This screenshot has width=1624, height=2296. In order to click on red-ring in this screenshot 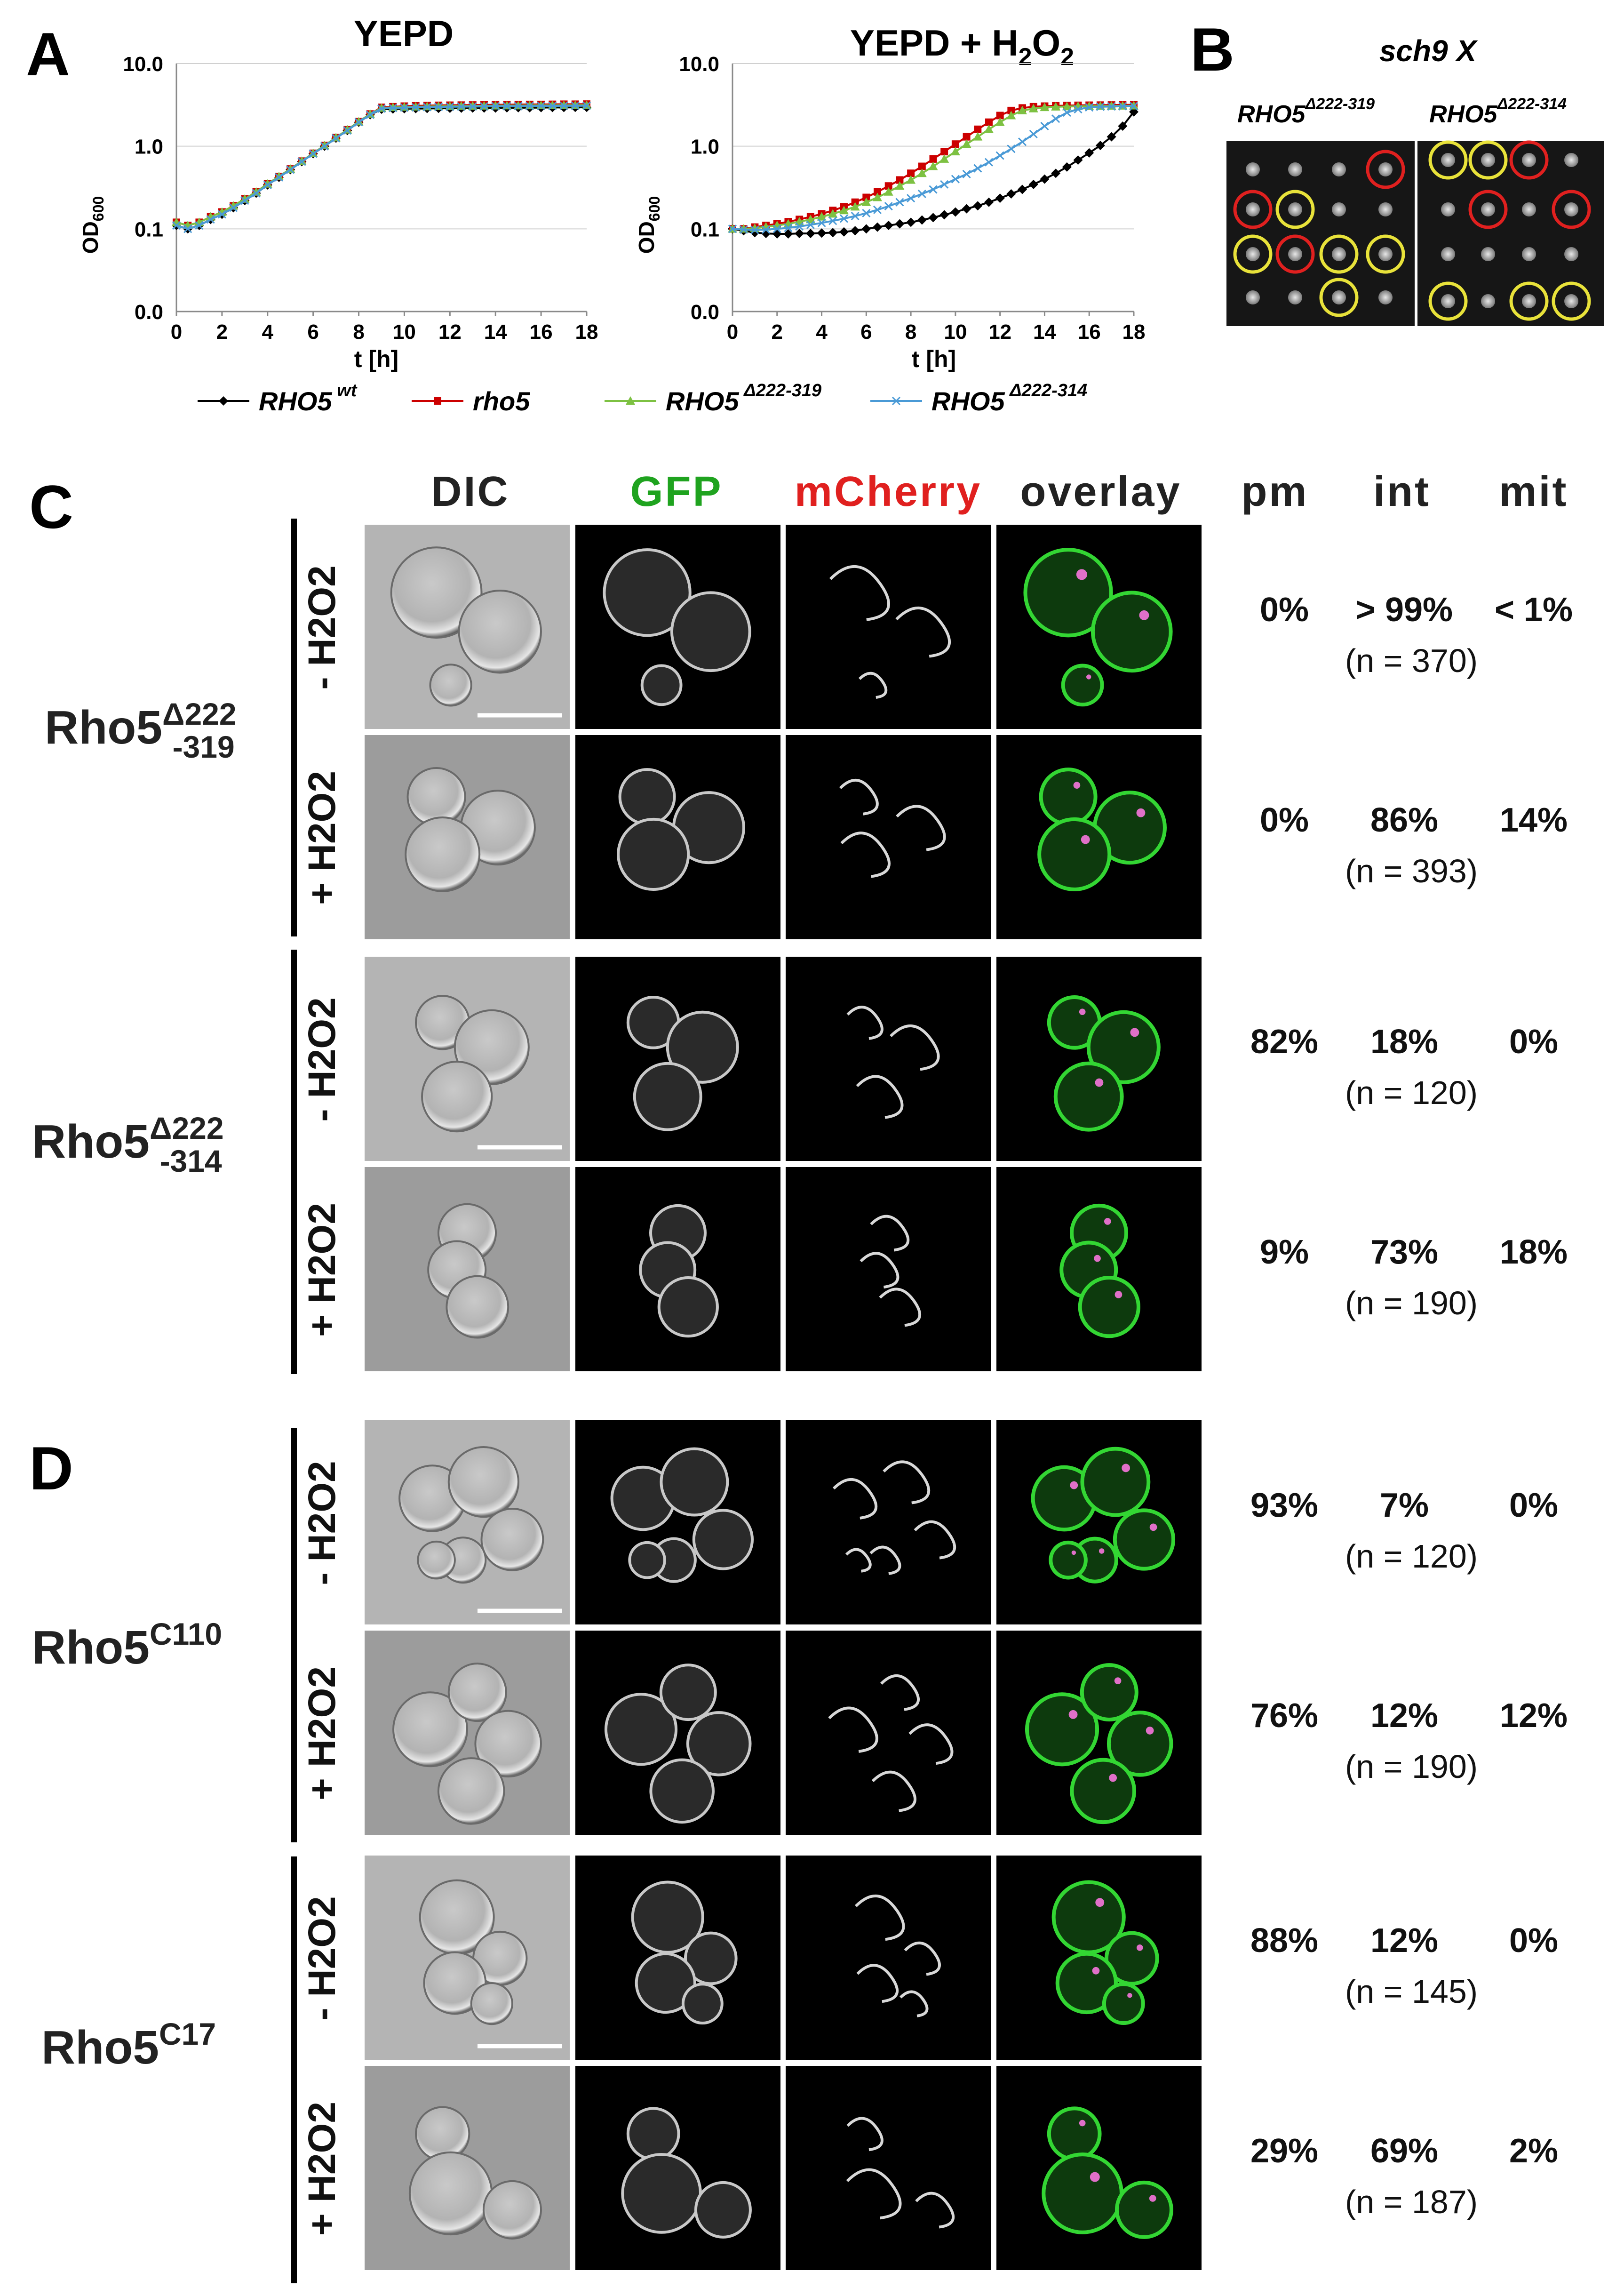, I will do `click(1295, 254)`.